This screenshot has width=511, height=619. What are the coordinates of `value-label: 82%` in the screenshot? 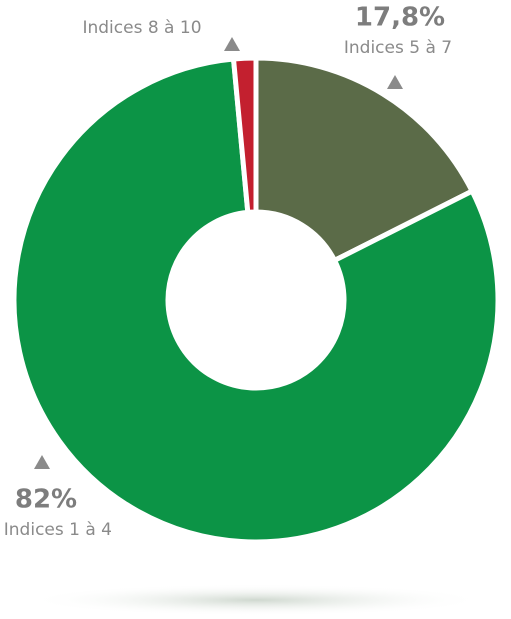 It's located at (46, 500).